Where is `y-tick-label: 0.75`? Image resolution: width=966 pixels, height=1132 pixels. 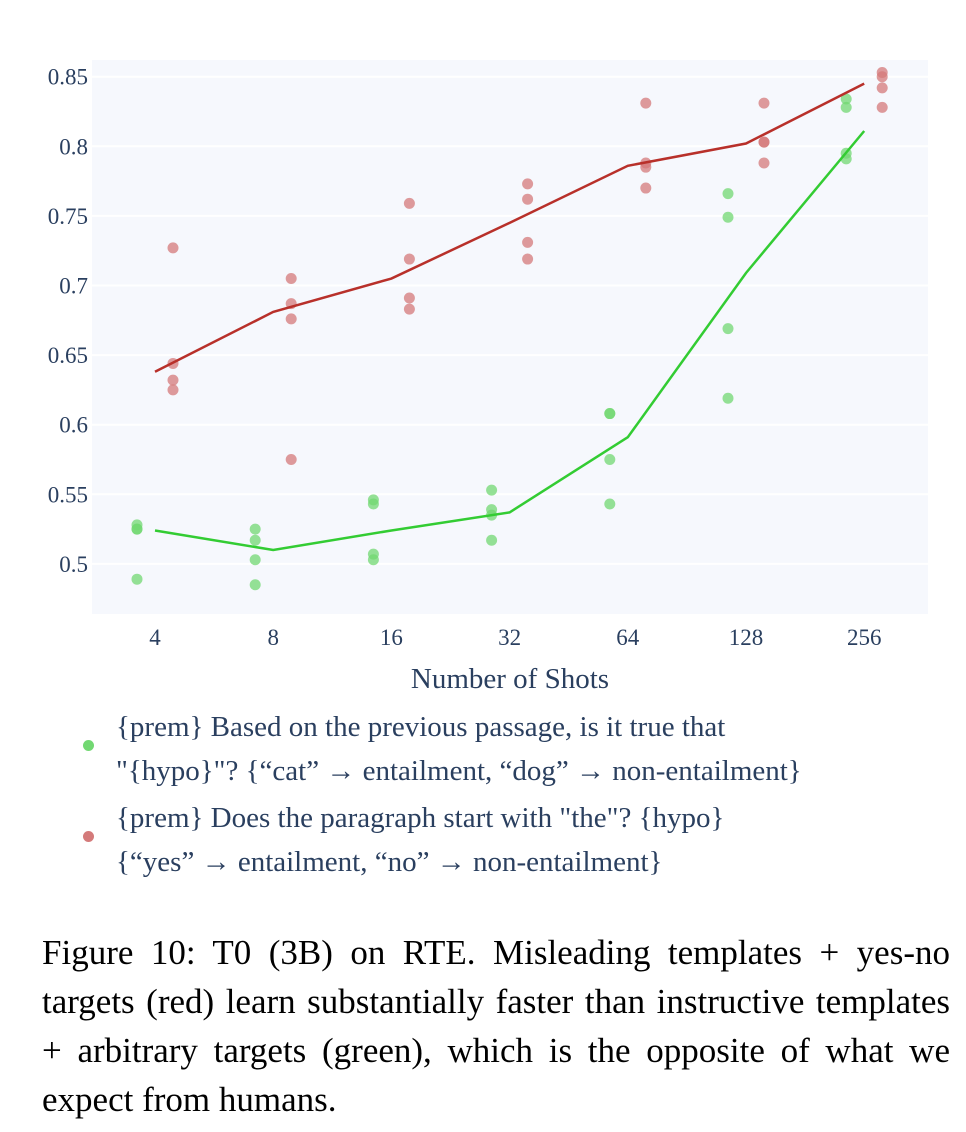 y-tick-label: 0.75 is located at coordinates (68, 216).